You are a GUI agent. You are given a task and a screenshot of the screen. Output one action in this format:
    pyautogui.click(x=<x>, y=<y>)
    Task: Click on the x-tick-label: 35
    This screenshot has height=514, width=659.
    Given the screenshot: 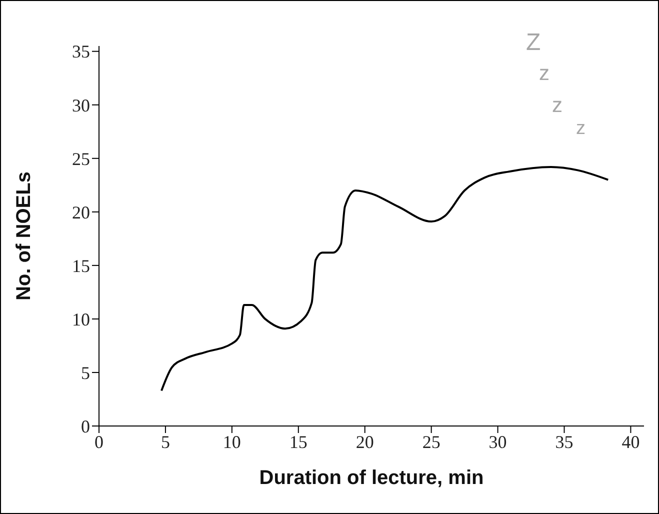 What is the action you would take?
    pyautogui.click(x=564, y=442)
    